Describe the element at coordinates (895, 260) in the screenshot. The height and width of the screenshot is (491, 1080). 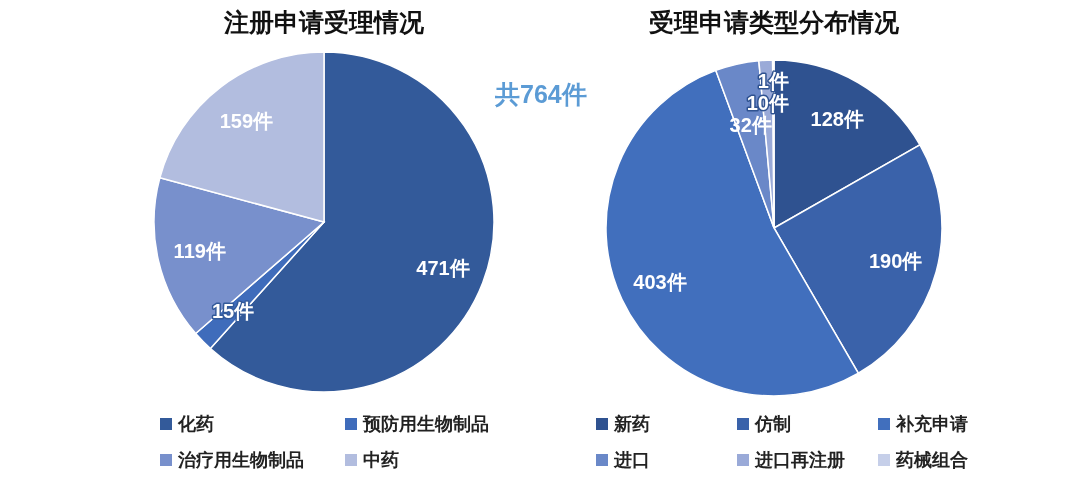
I see `data-label: 190件` at that location.